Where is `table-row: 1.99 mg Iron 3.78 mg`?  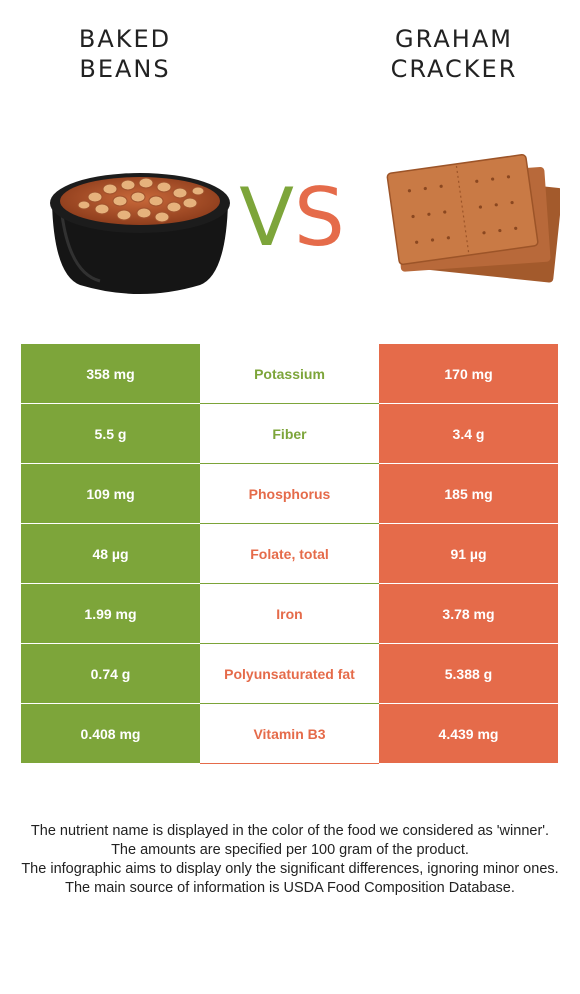 table-row: 1.99 mg Iron 3.78 mg is located at coordinates (289, 614).